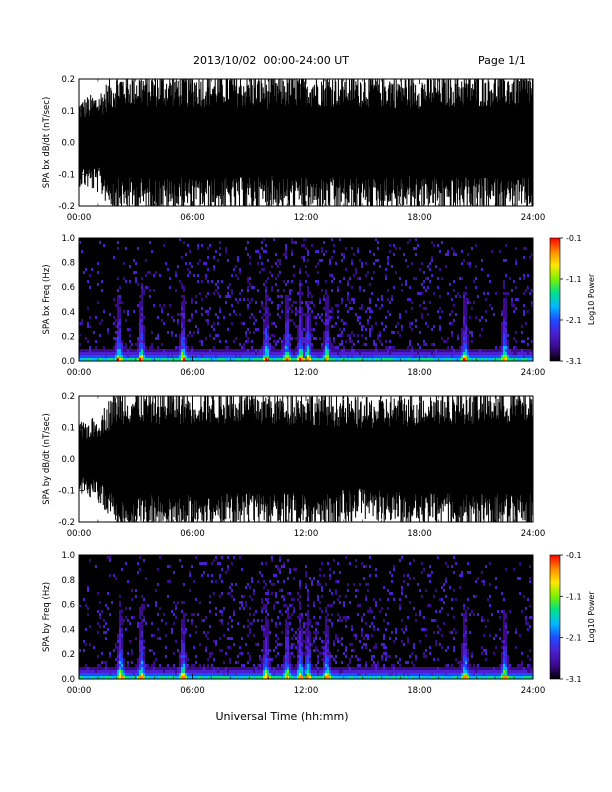 This screenshot has height=792, width=612. What do you see at coordinates (282, 716) in the screenshot?
I see `x-axis-label: Universal Time (hh:mm)` at bounding box center [282, 716].